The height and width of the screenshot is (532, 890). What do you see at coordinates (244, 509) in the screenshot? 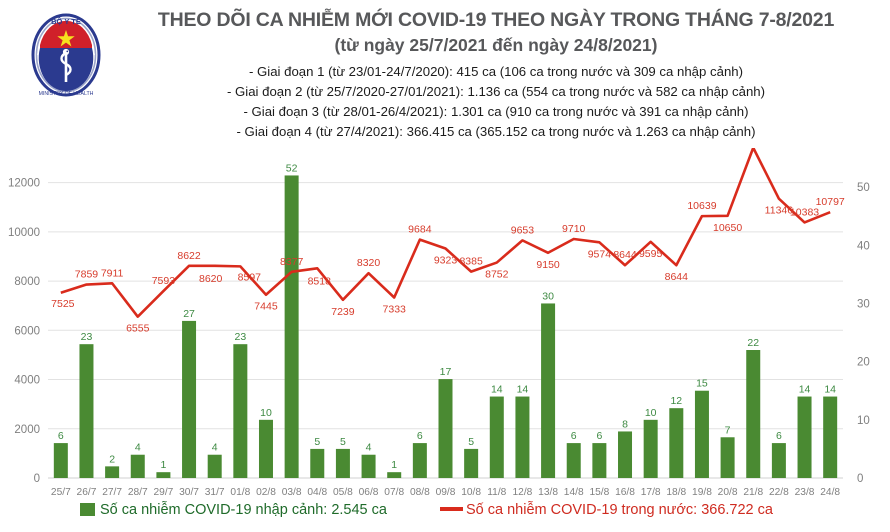
I see `legend-label-imported: Số ca nhiễm COVID-19 nhập cảnh: 2.545 ca` at bounding box center [244, 509].